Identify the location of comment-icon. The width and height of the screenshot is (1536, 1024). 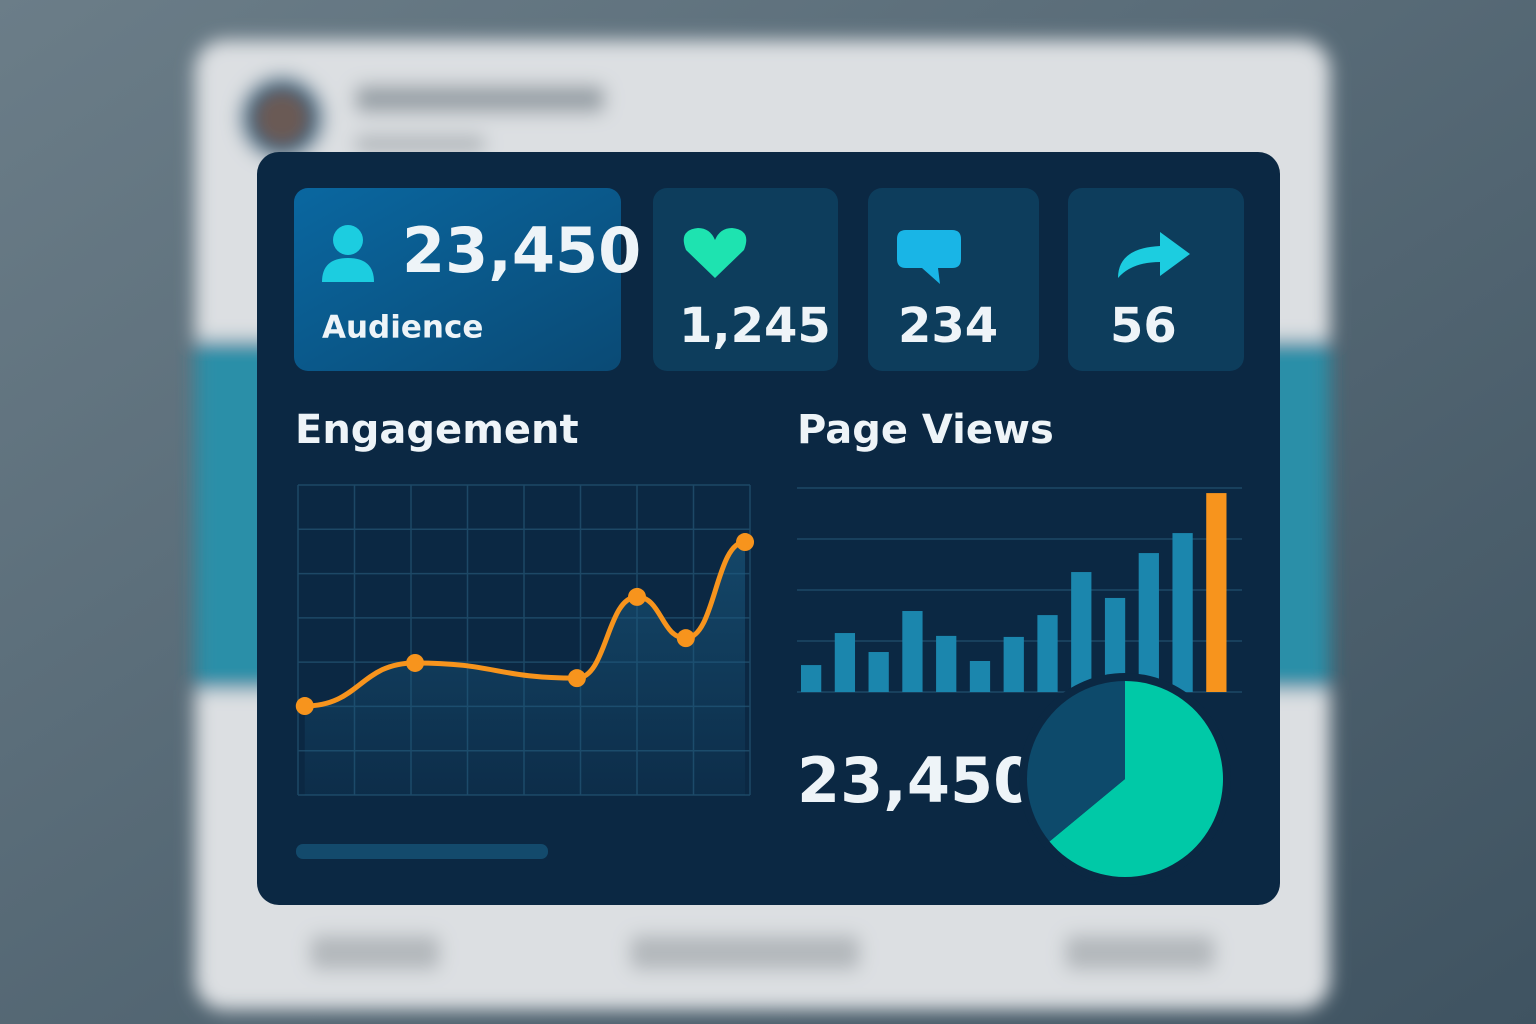
(929, 257).